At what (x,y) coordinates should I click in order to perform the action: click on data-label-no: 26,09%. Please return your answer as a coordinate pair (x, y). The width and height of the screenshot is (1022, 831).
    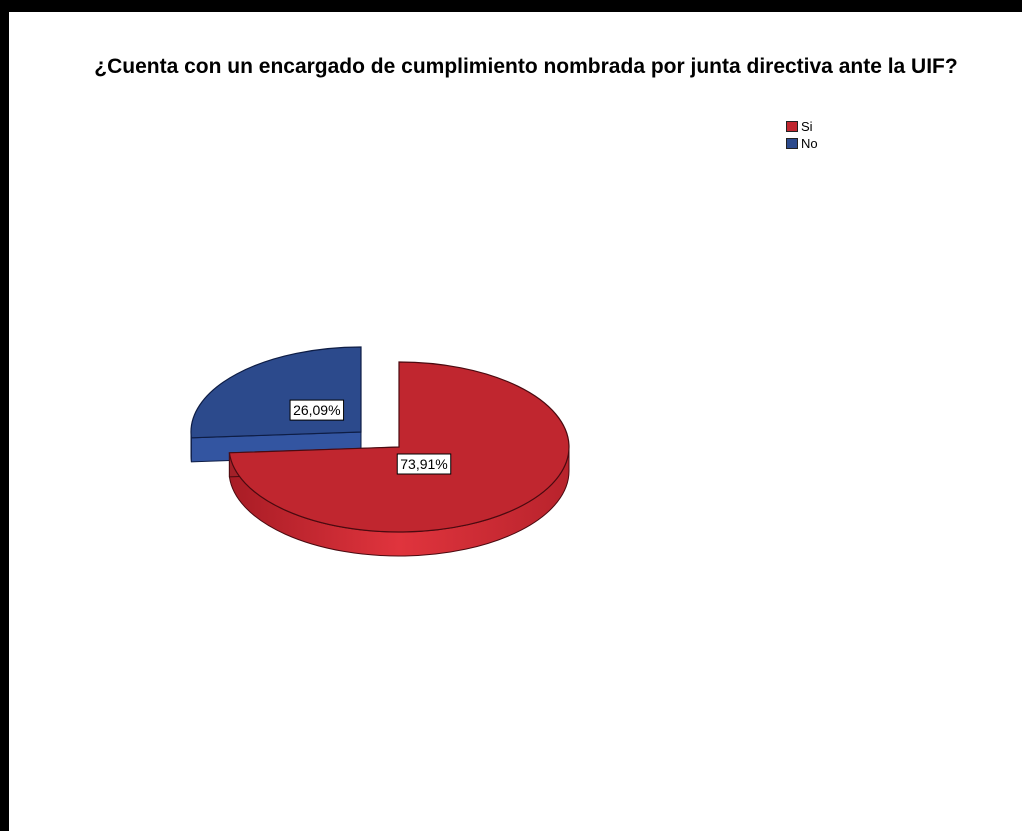
    Looking at the image, I should click on (317, 410).